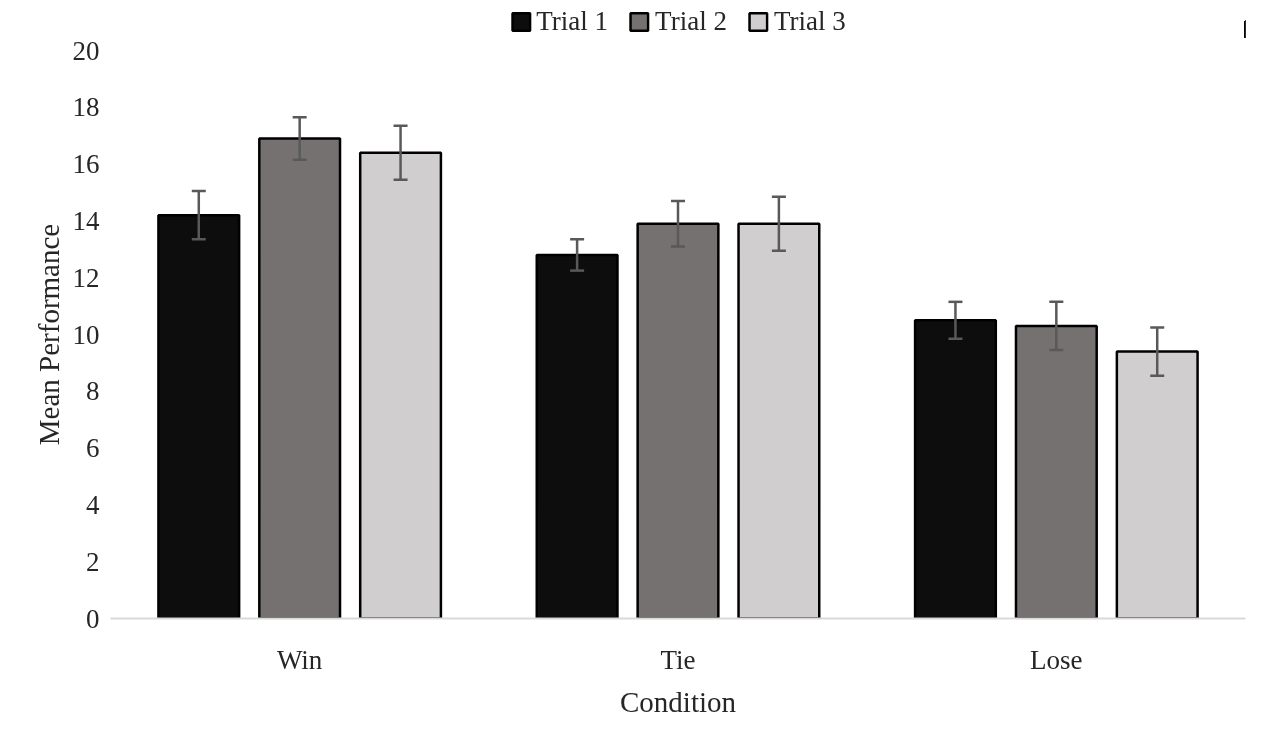 The image size is (1279, 738). What do you see at coordinates (299, 659) in the screenshot?
I see `x-tick-label: Win` at bounding box center [299, 659].